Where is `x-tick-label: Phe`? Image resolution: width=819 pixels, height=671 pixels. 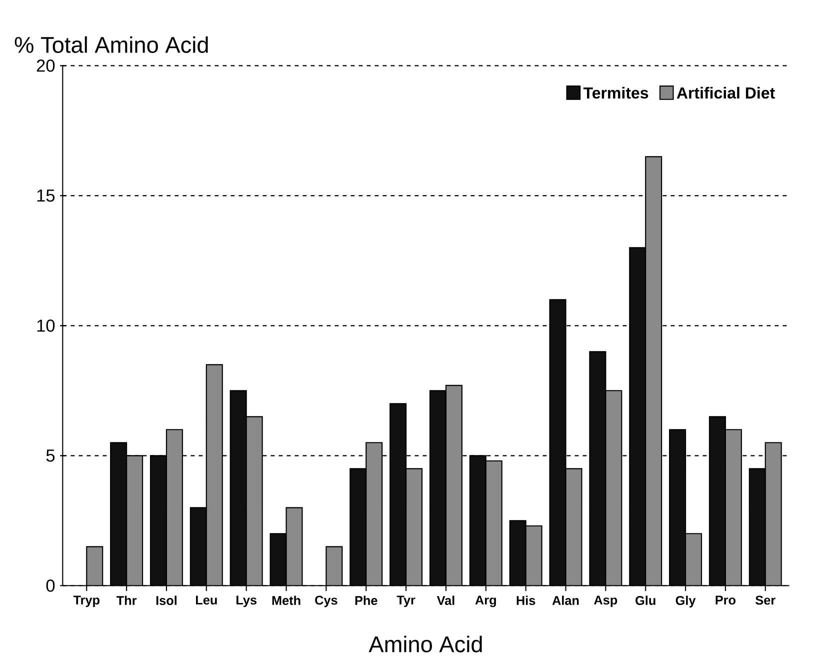
x-tick-label: Phe is located at coordinates (366, 600).